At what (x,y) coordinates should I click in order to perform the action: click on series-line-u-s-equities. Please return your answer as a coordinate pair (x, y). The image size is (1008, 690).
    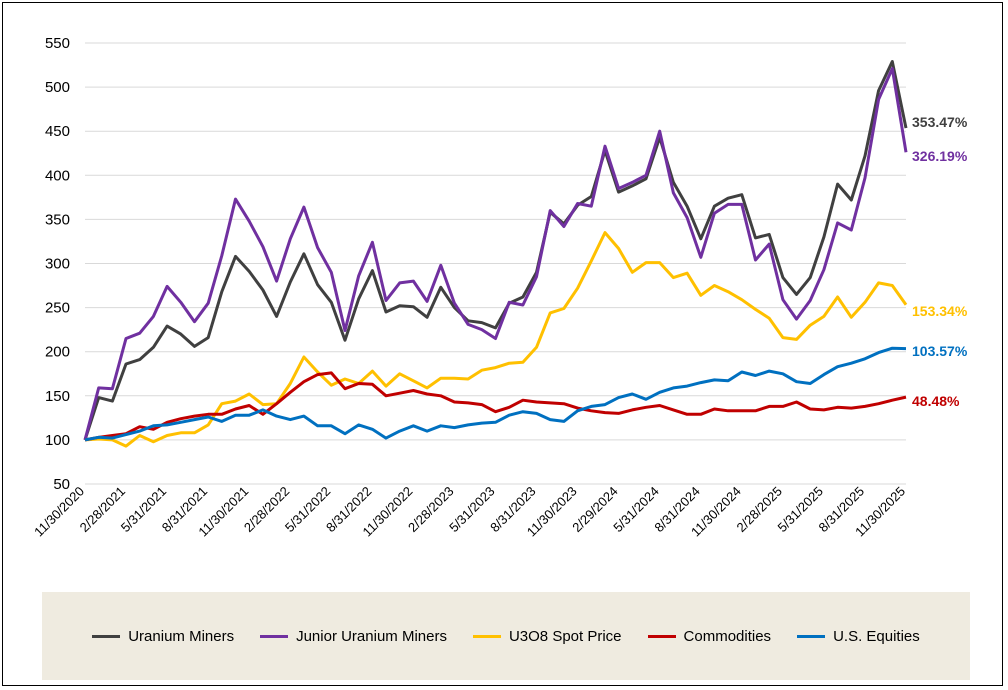
    Looking at the image, I should click on (495, 394).